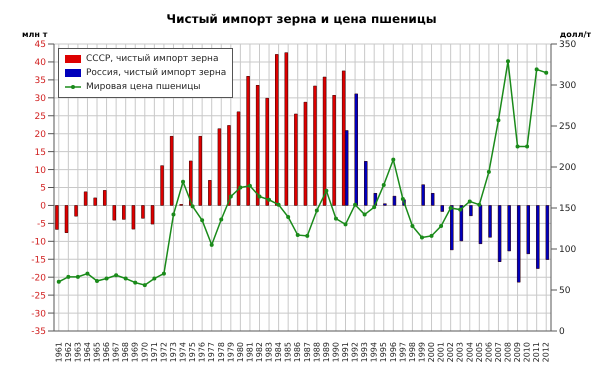 The height and width of the screenshot is (377, 603). What do you see at coordinates (567, 209) in the screenshot?
I see `y2-tick-label: 150` at bounding box center [567, 209].